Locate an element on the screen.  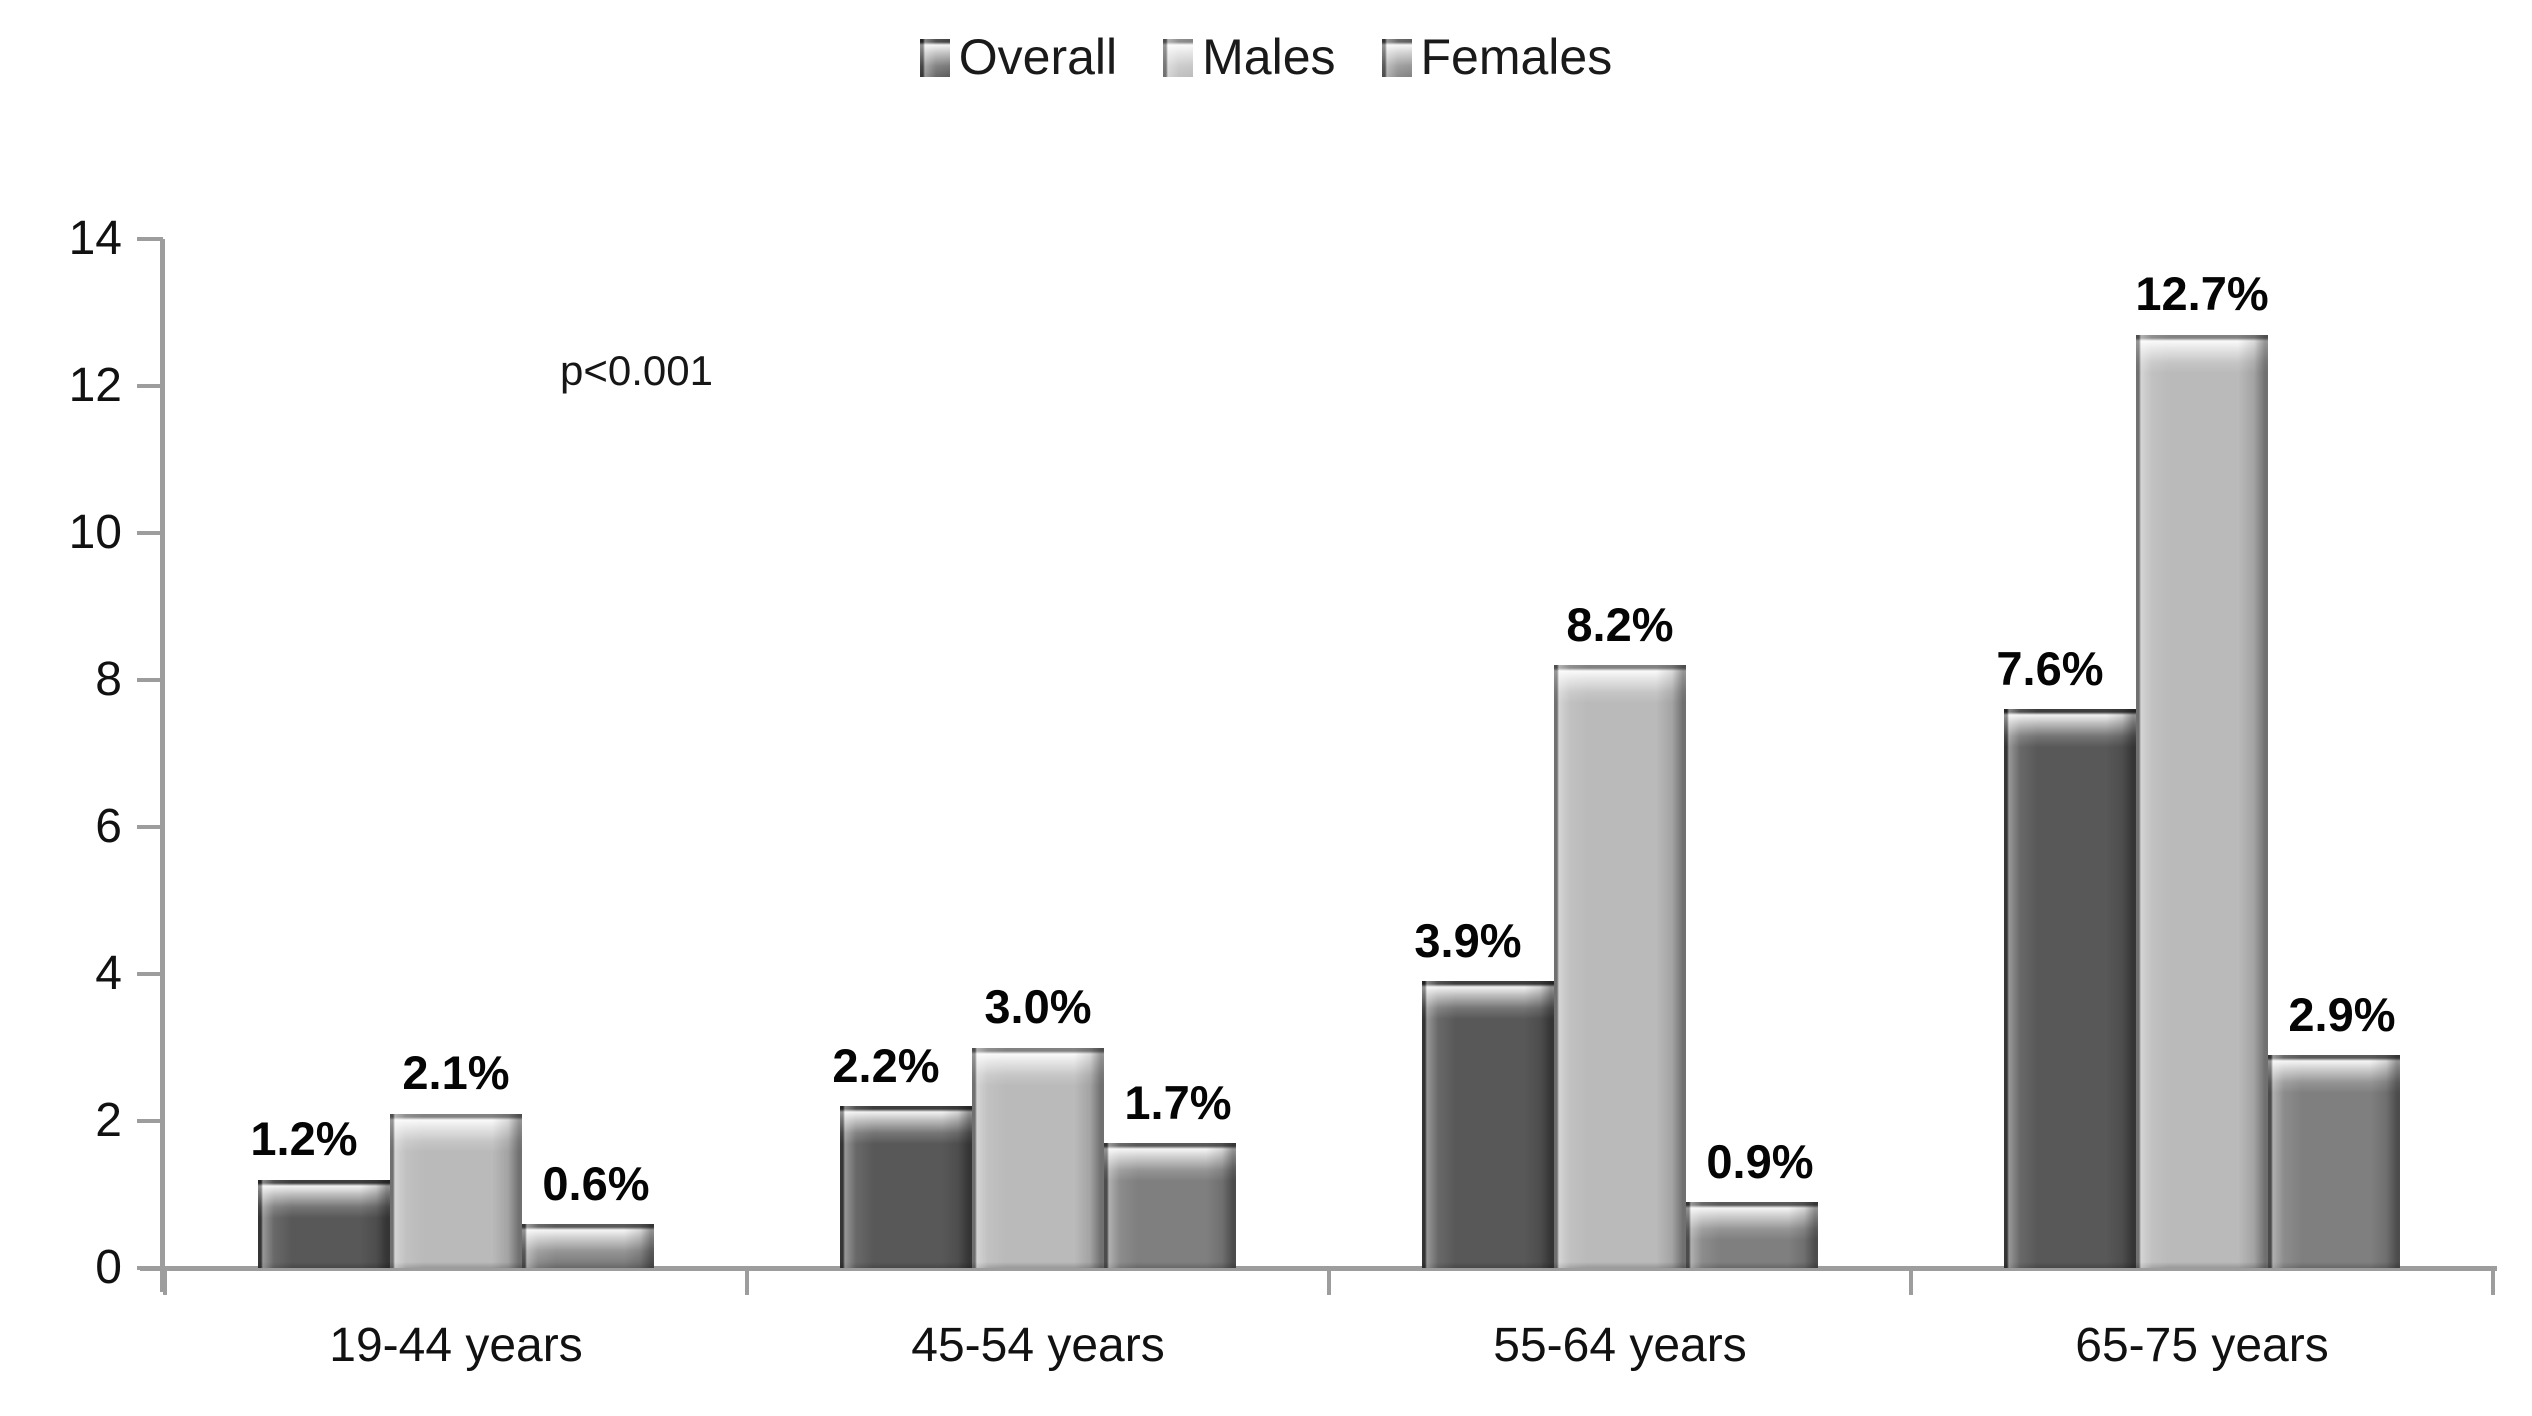
legend-item: Overall is located at coordinates (1018, 57).